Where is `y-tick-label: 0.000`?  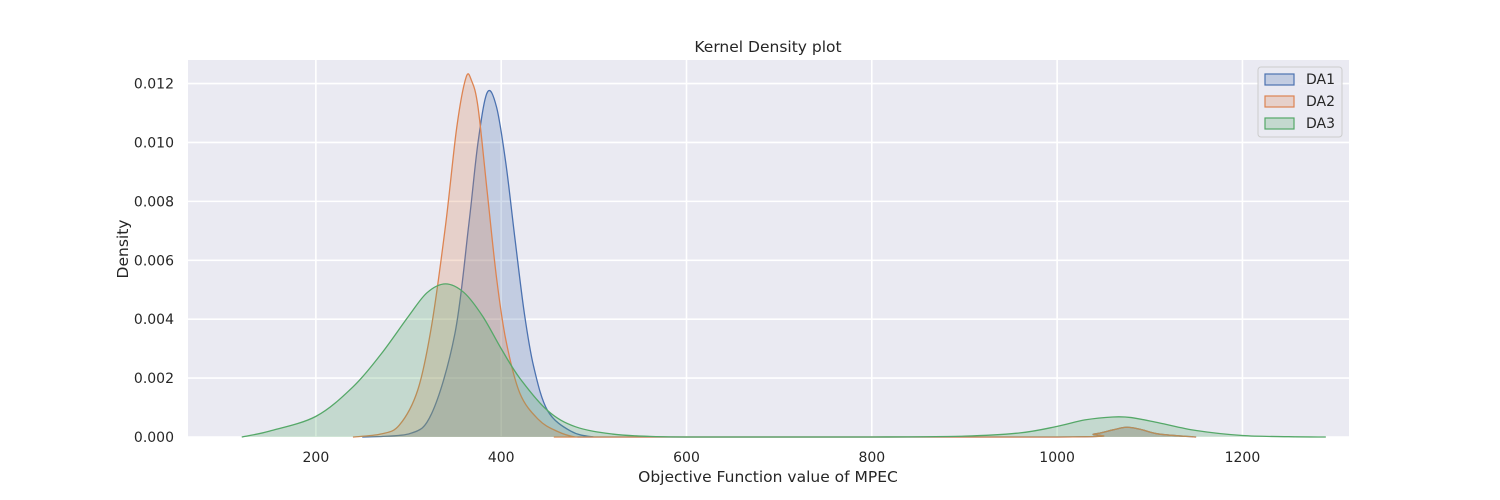
y-tick-label: 0.000 is located at coordinates (154, 438).